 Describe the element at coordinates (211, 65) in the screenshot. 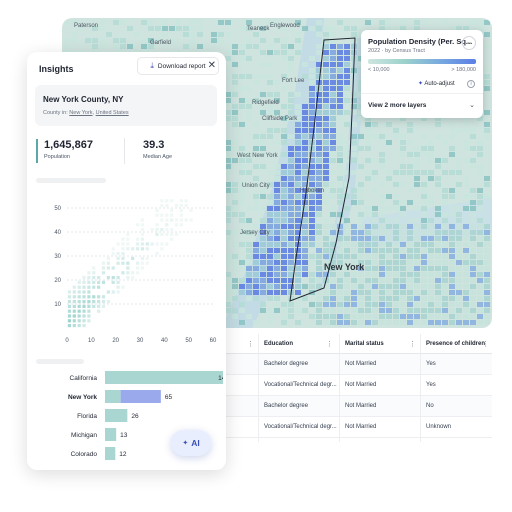

I see `close-icon: ✕` at that location.